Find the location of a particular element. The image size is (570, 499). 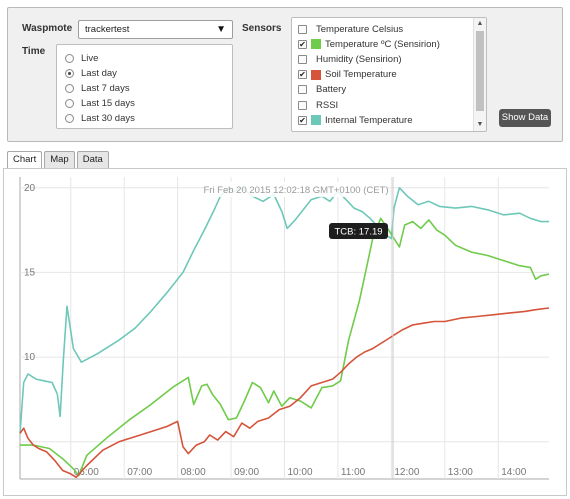

x-tick-label: 12:00 is located at coordinates (406, 472).